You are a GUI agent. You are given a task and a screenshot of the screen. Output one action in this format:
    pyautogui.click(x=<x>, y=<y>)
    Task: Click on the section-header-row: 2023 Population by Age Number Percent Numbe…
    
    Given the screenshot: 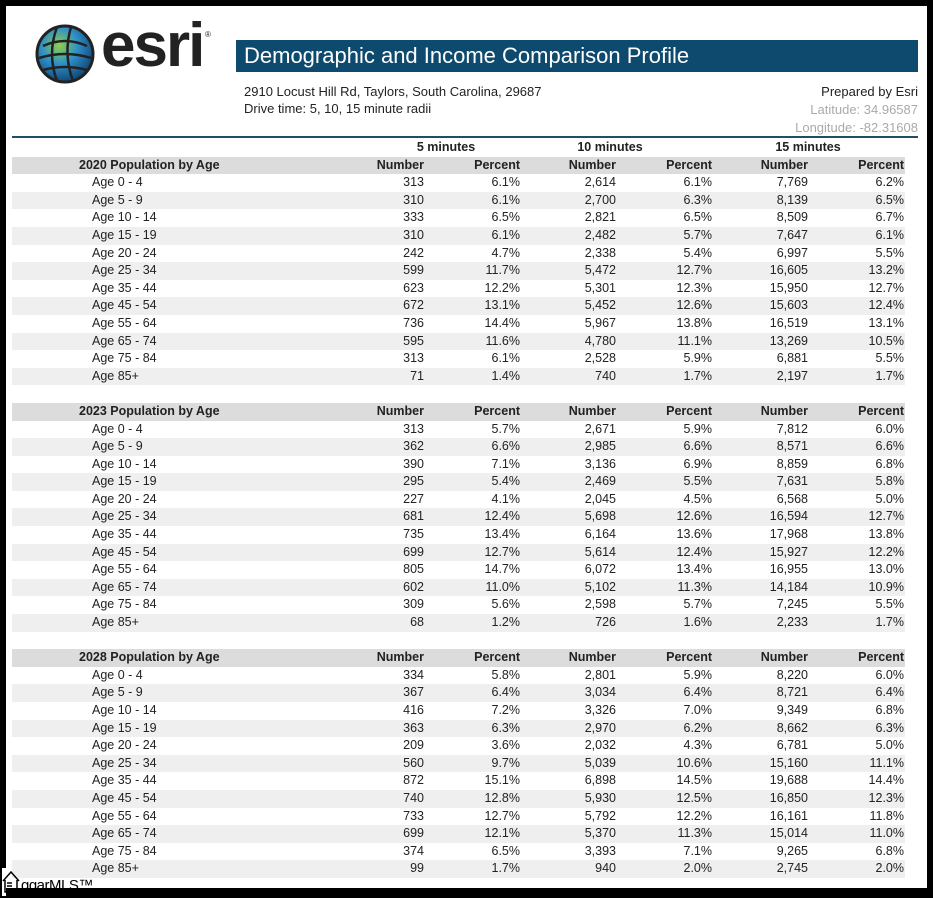 What is the action you would take?
    pyautogui.click(x=458, y=411)
    